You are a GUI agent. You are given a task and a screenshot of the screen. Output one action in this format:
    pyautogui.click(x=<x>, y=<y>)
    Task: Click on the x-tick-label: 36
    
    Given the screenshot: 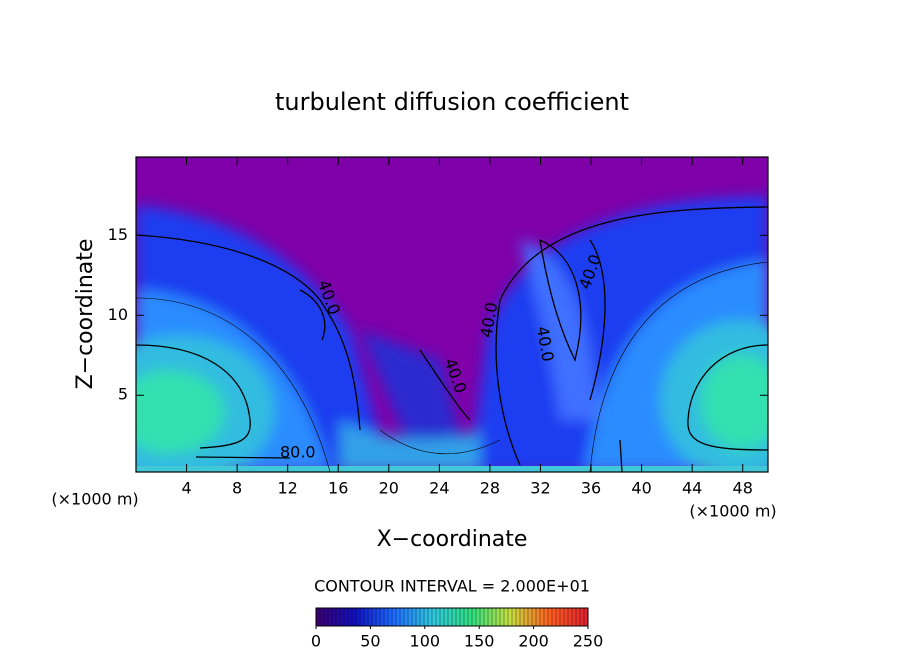 What is the action you would take?
    pyautogui.click(x=591, y=488)
    